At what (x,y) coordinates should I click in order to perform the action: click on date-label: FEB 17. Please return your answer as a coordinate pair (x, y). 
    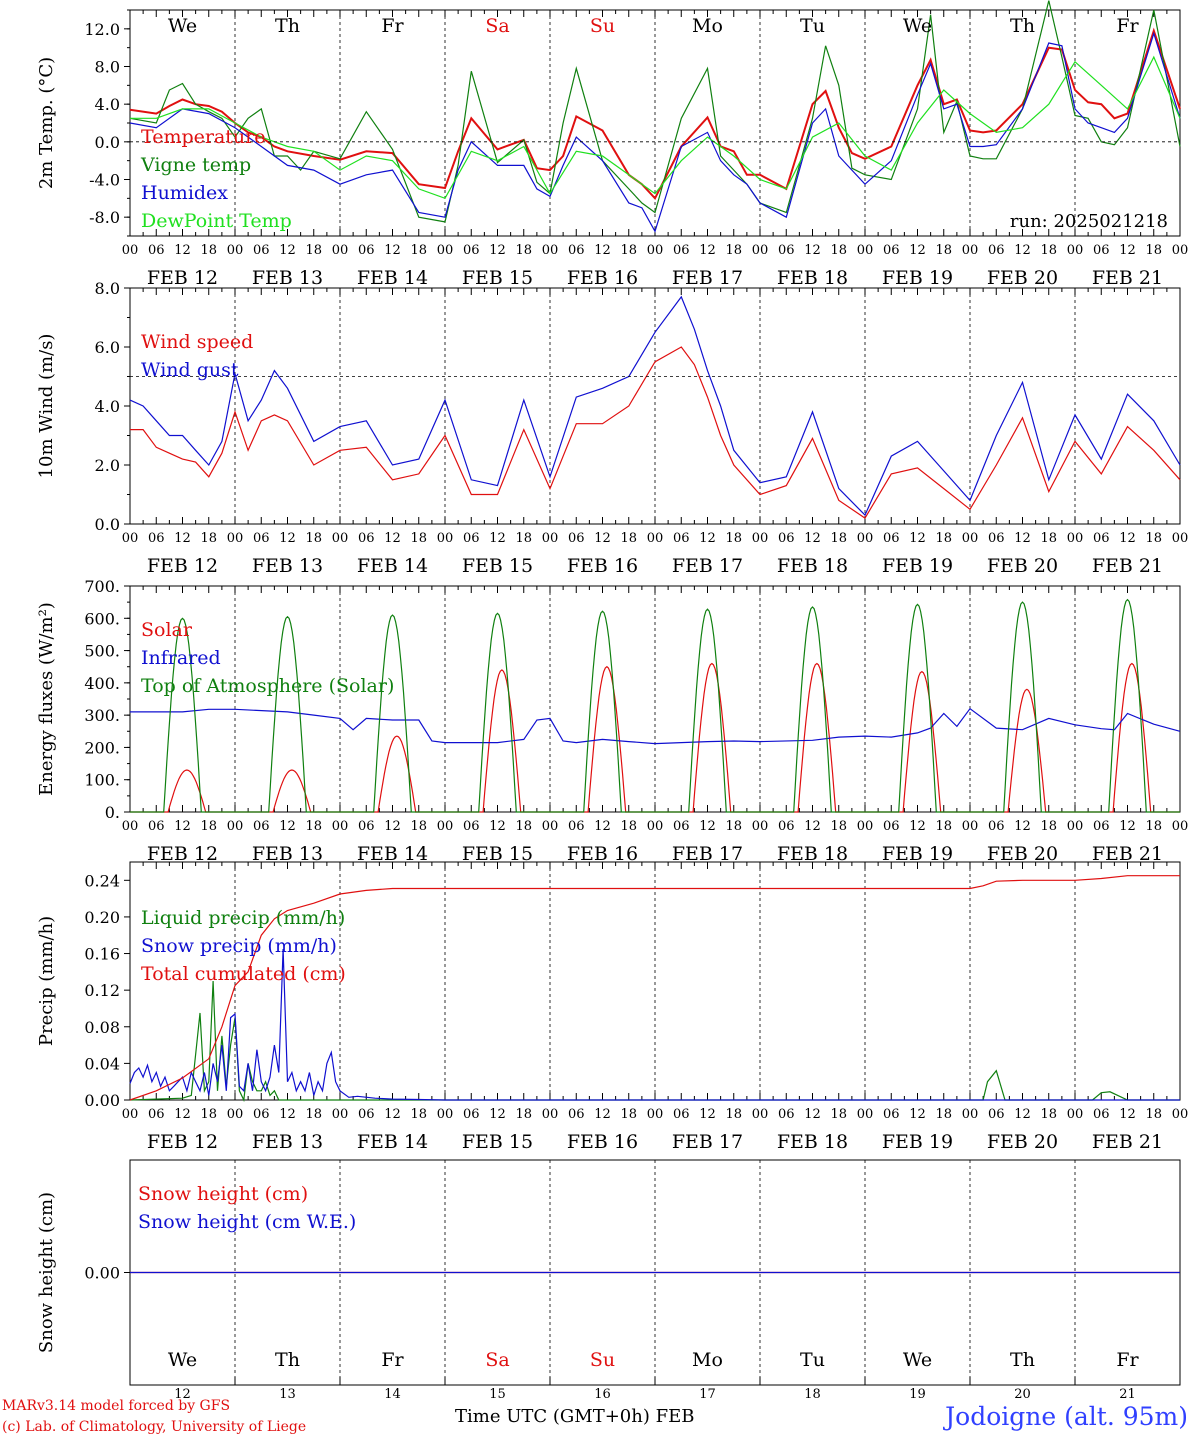
    Looking at the image, I should click on (707, 854).